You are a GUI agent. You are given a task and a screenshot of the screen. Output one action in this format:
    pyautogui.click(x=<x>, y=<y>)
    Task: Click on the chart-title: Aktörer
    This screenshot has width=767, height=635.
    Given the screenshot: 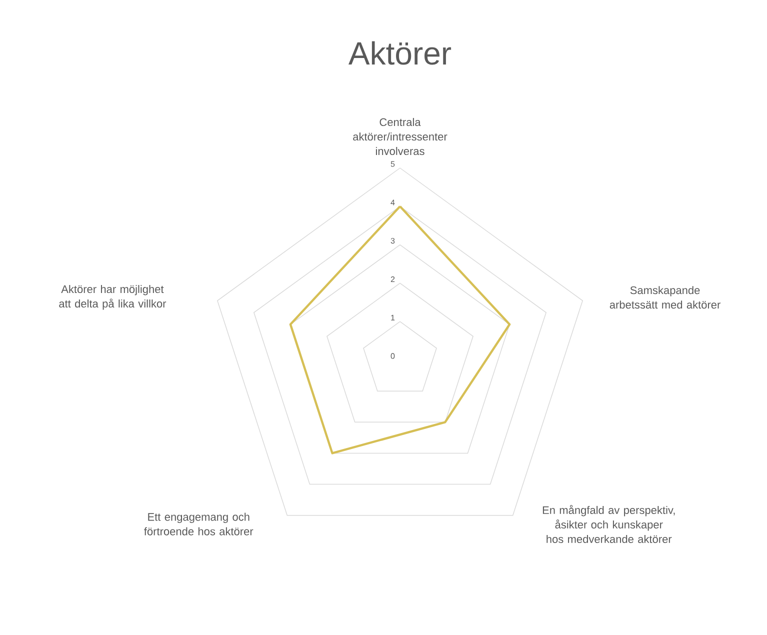 What is the action you would take?
    pyautogui.click(x=400, y=53)
    